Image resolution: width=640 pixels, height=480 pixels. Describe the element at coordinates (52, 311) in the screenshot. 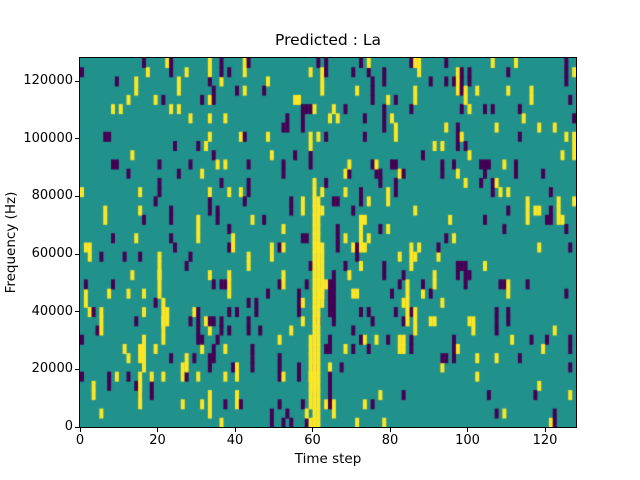

I see `y-tick-label: 40000` at that location.